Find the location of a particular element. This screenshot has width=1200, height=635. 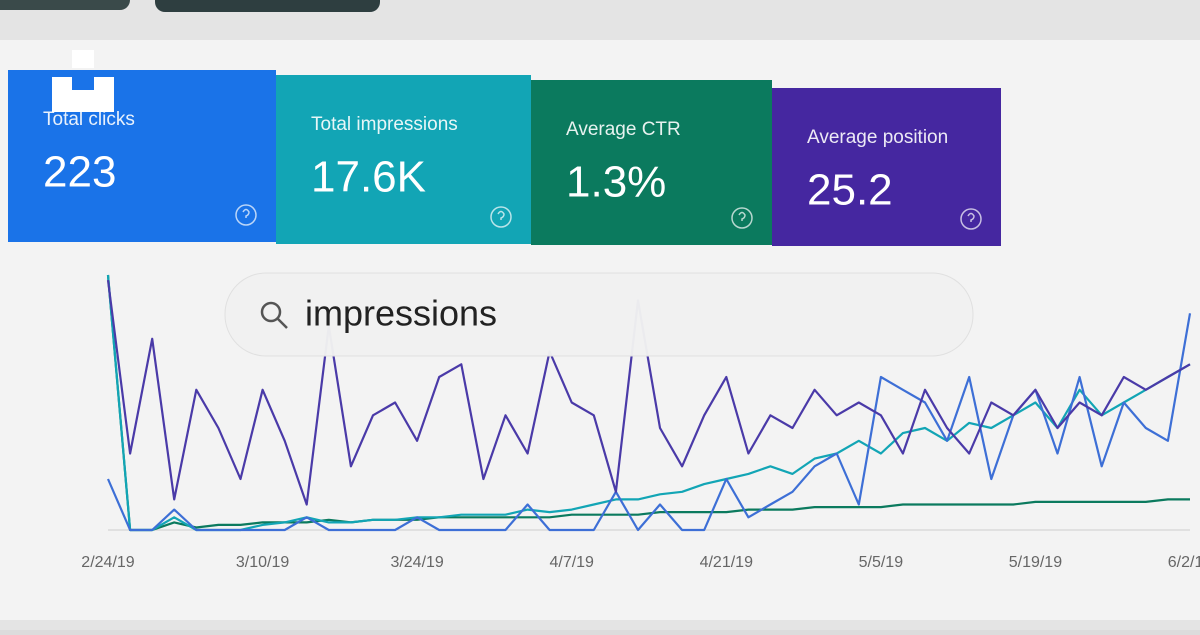

search-bar: impressions is located at coordinates (599, 314).